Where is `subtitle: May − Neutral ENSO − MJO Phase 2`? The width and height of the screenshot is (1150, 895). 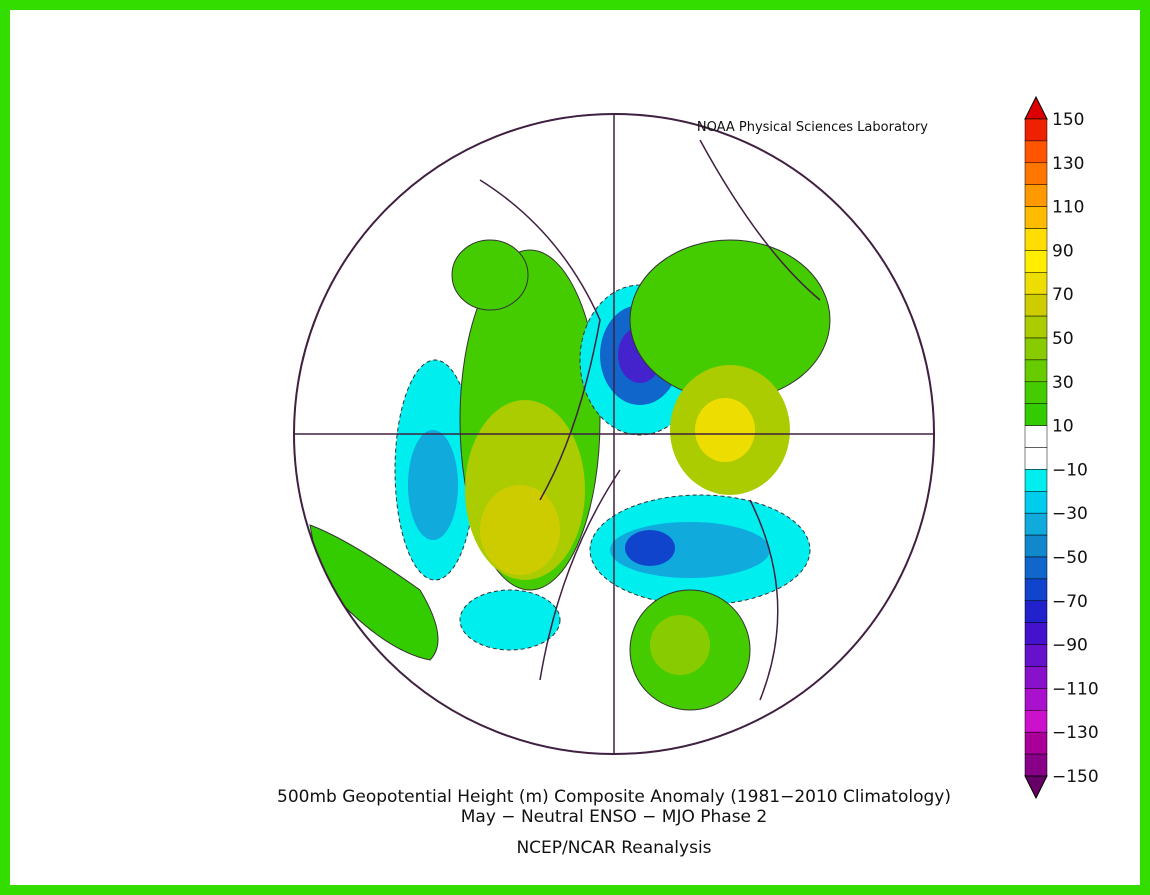 subtitle: May − Neutral ENSO − MJO Phase 2 is located at coordinates (614, 817).